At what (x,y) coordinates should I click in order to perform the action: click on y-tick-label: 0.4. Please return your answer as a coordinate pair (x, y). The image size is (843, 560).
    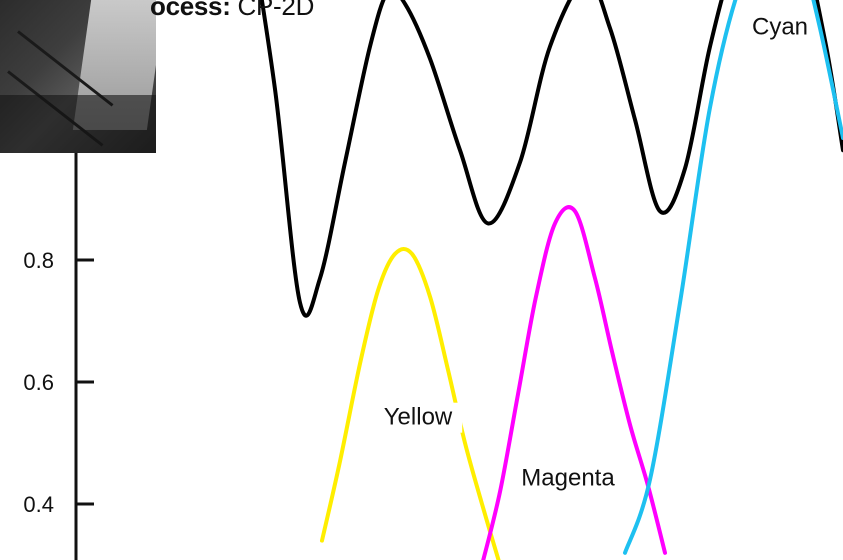
    Looking at the image, I should click on (38, 504).